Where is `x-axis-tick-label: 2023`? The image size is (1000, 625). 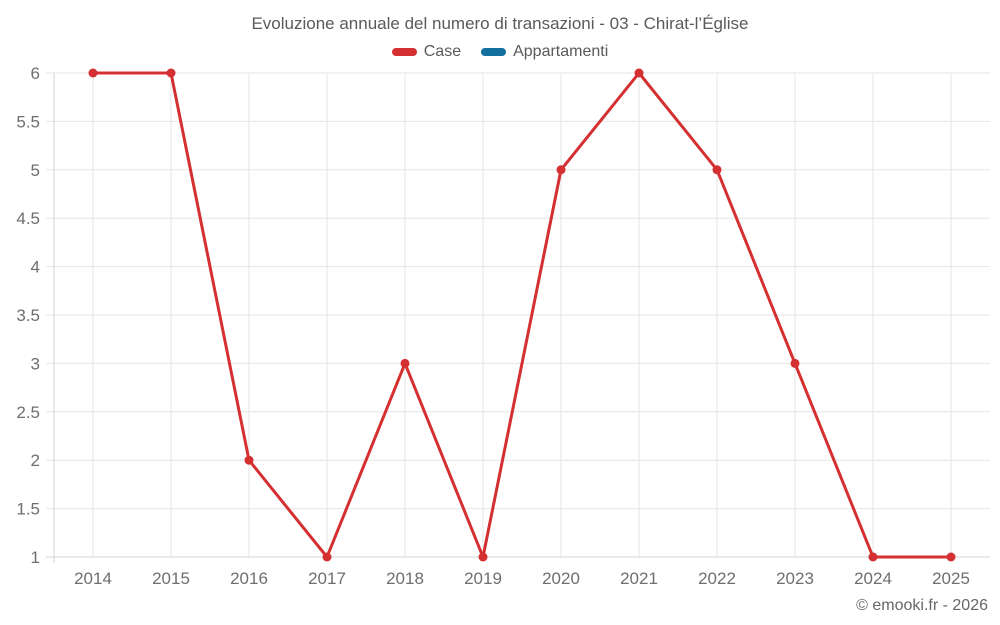
x-axis-tick-label: 2023 is located at coordinates (795, 578).